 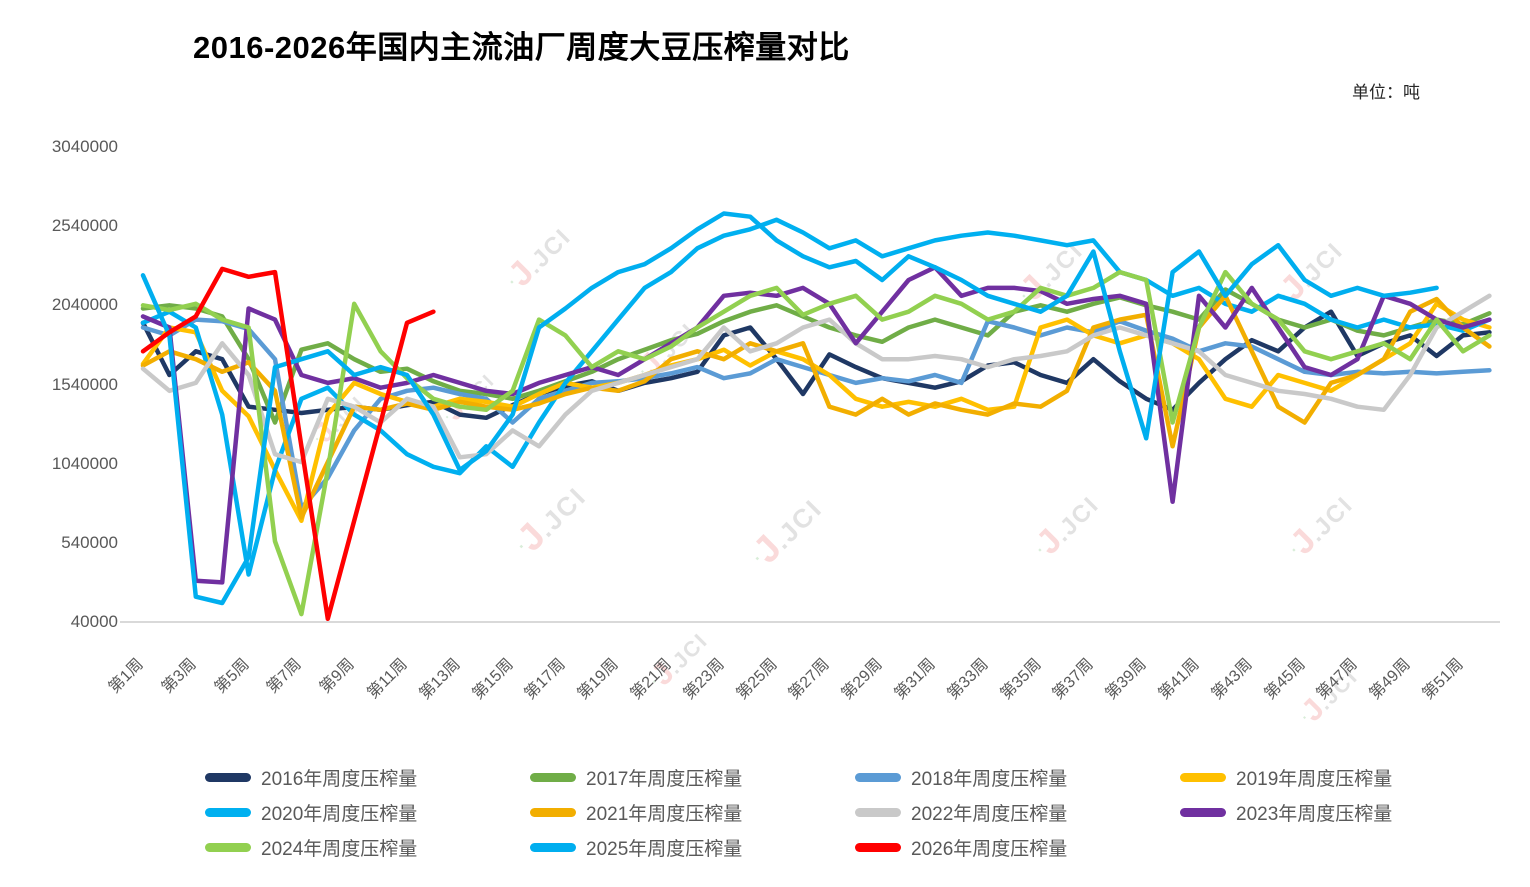 I want to click on legend-label: 2025年周度压榨量, so click(x=664, y=849).